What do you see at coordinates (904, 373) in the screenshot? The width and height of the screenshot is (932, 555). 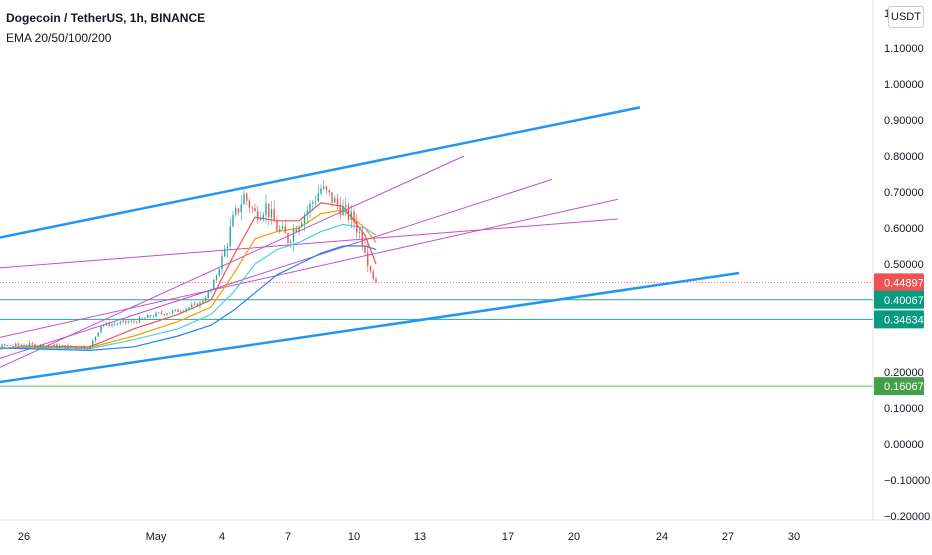 I see `price-tick-label: 0.20000` at bounding box center [904, 373].